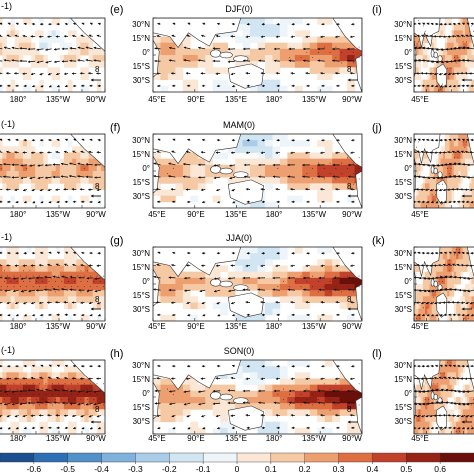 This screenshot has height=474, width=474. Describe the element at coordinates (197, 33) in the screenshot. I see `land-asia` at that location.